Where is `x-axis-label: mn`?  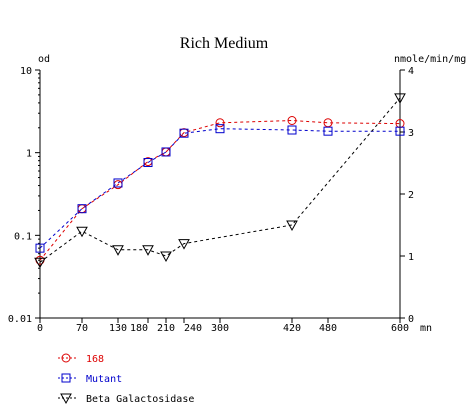 x-axis-label: mn is located at coordinates (426, 328).